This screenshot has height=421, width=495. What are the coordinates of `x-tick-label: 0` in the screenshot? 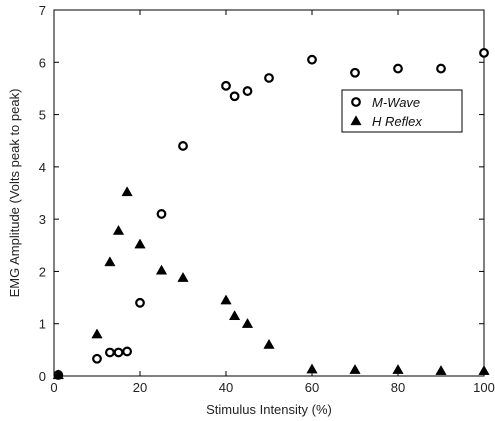 It's located at (53, 387).